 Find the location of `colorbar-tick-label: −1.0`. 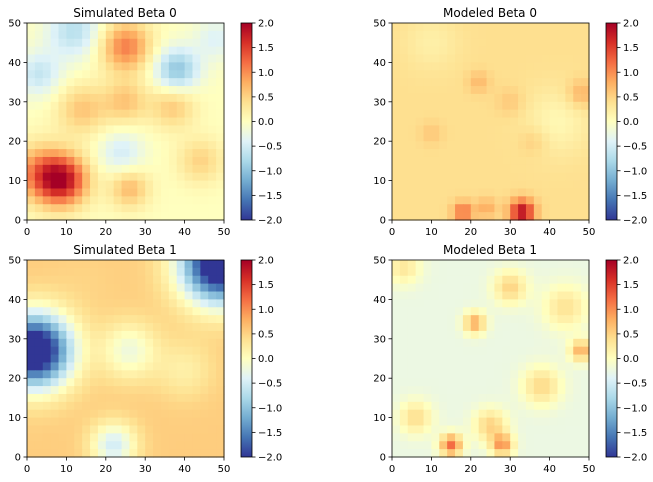

colorbar-tick-label: −1.0 is located at coordinates (635, 171).